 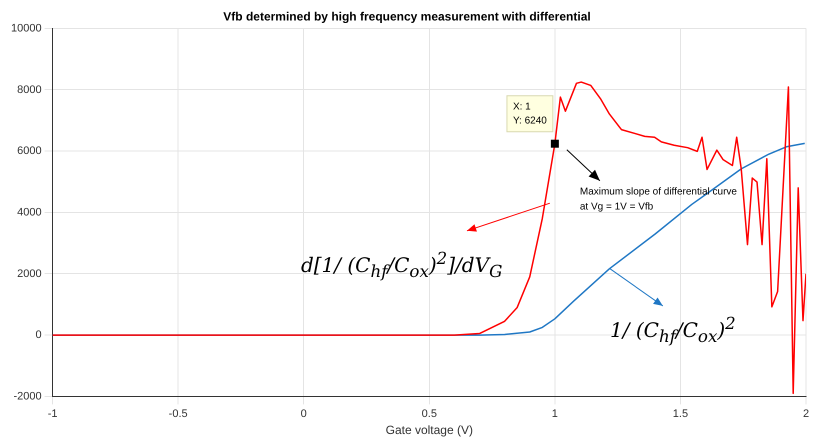 I want to click on annotation: X: 1 Y: 6240, so click(x=530, y=113).